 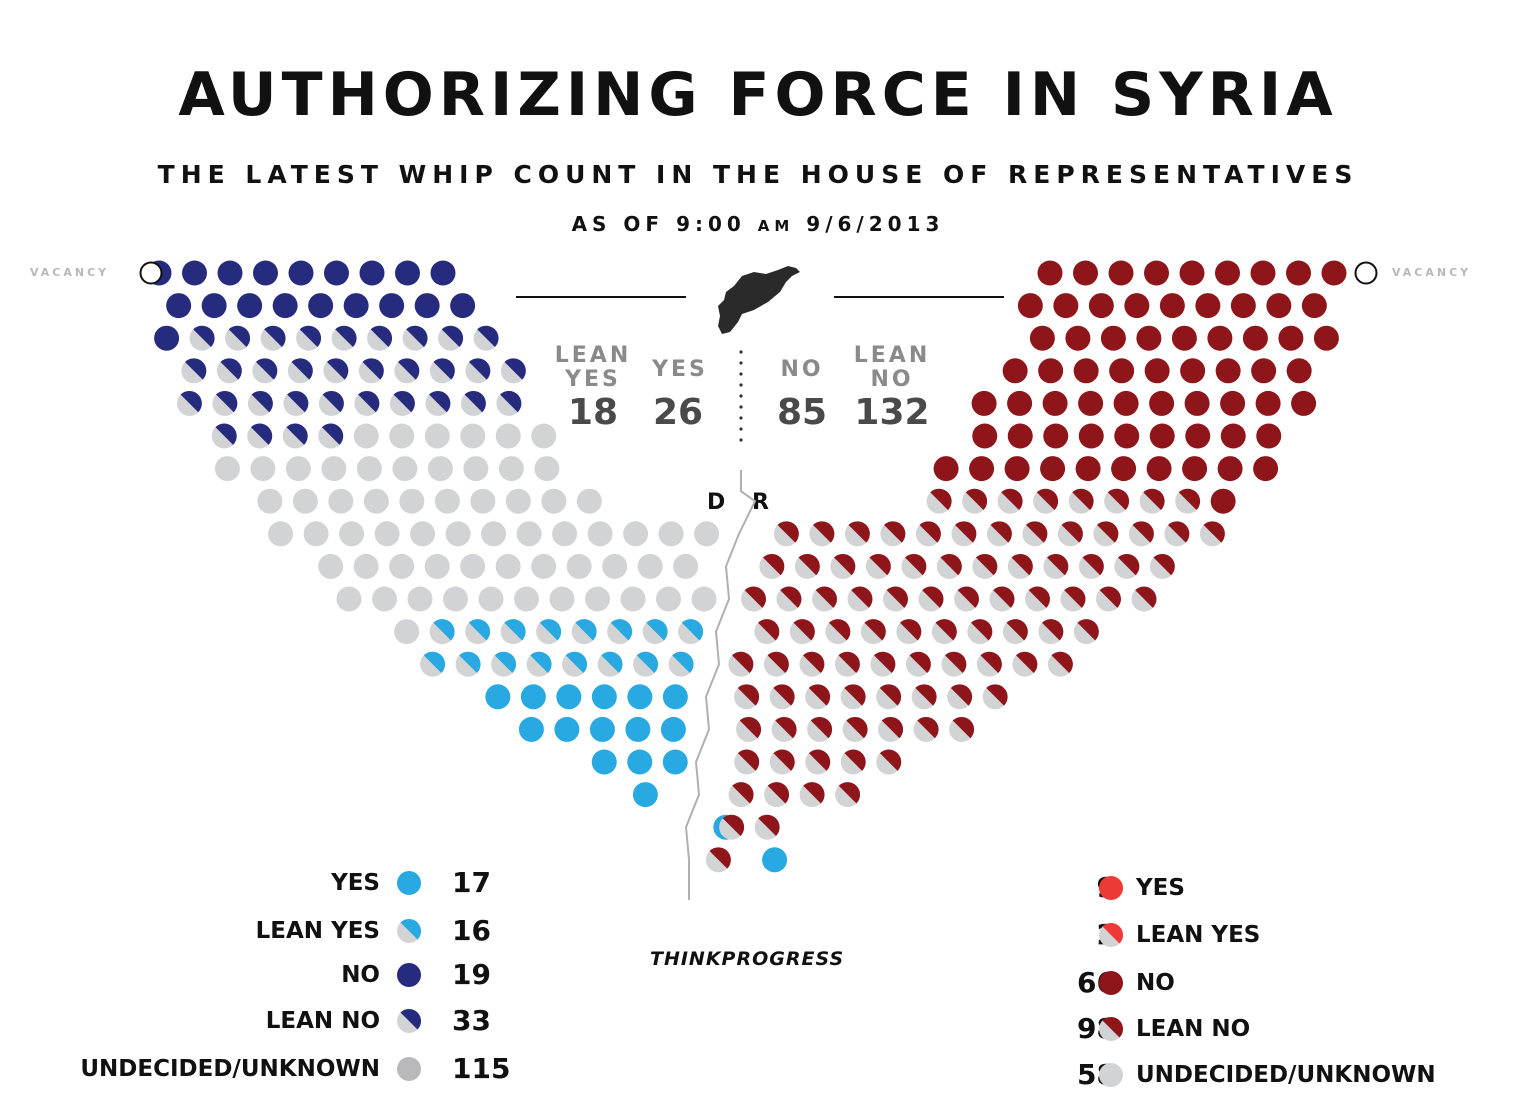 I want to click on as-of-prefix: AS OF, so click(x=618, y=224).